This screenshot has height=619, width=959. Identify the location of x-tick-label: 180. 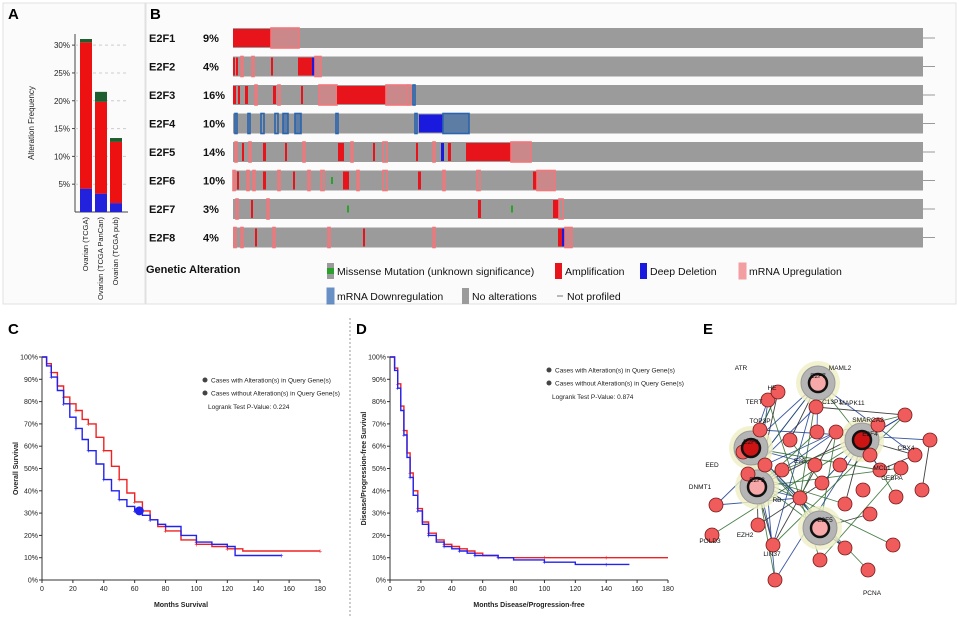
(320, 589).